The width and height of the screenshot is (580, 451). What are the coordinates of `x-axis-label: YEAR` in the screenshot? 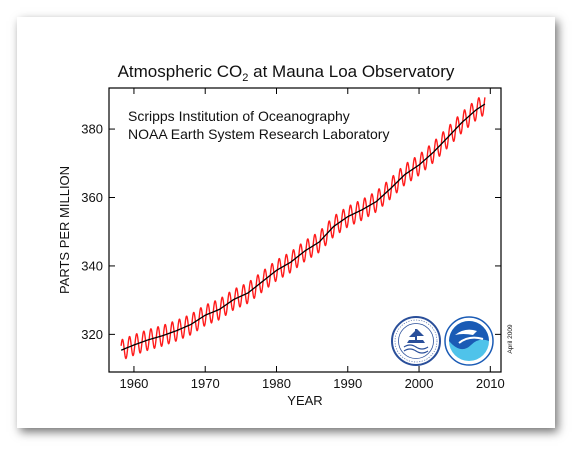 It's located at (304, 400).